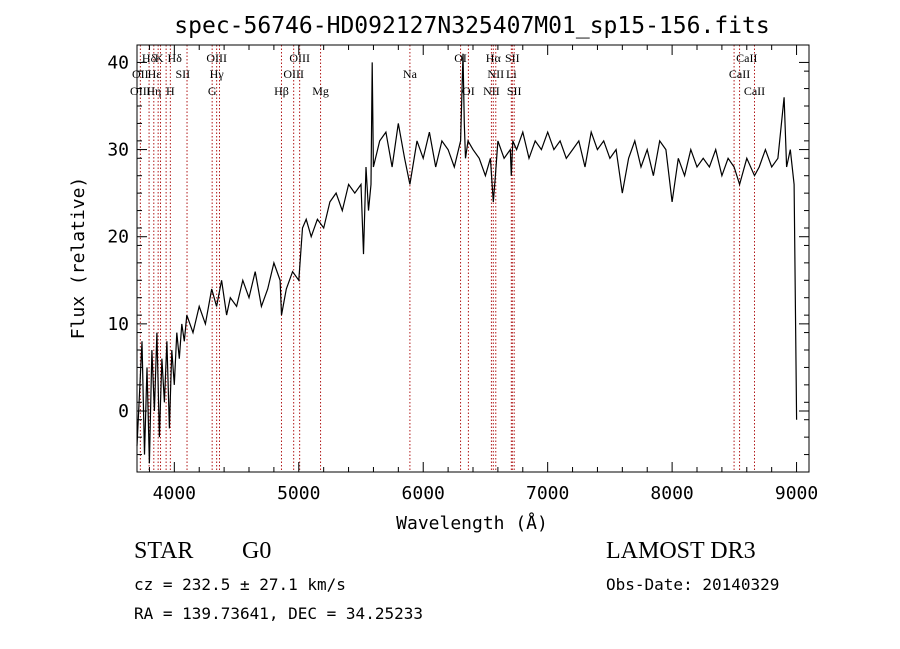 Image resolution: width=900 pixels, height=649 pixels. What do you see at coordinates (155, 74) in the screenshot?
I see `line-label: Hε` at bounding box center [155, 74].